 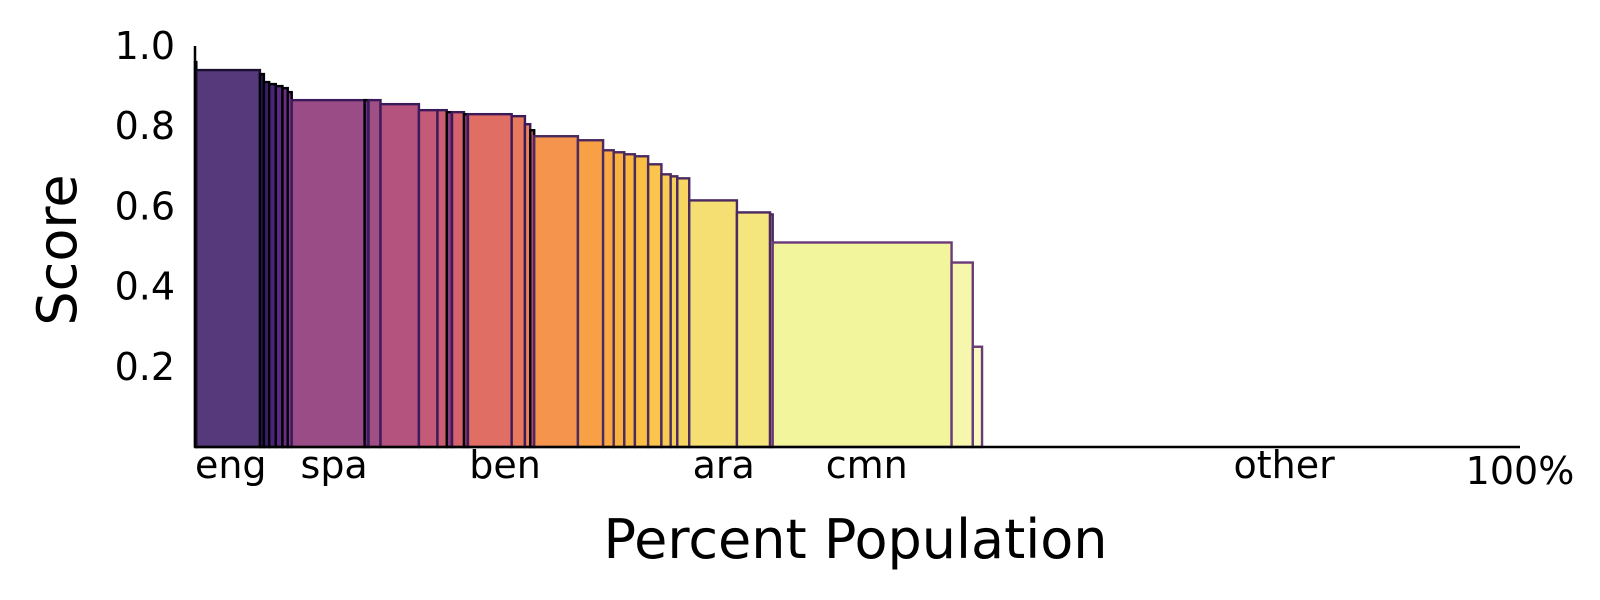 What do you see at coordinates (867, 465) in the screenshot?
I see `x-category-label-cmn: cmn` at bounding box center [867, 465].